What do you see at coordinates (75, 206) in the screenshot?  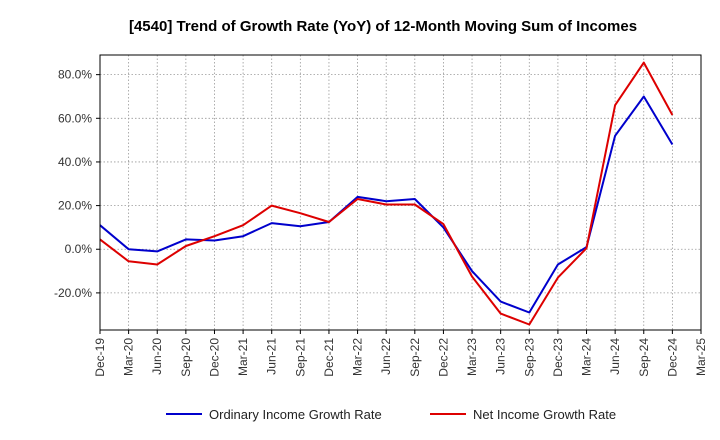 I see `y-tick-label: 20.0%` at bounding box center [75, 206].